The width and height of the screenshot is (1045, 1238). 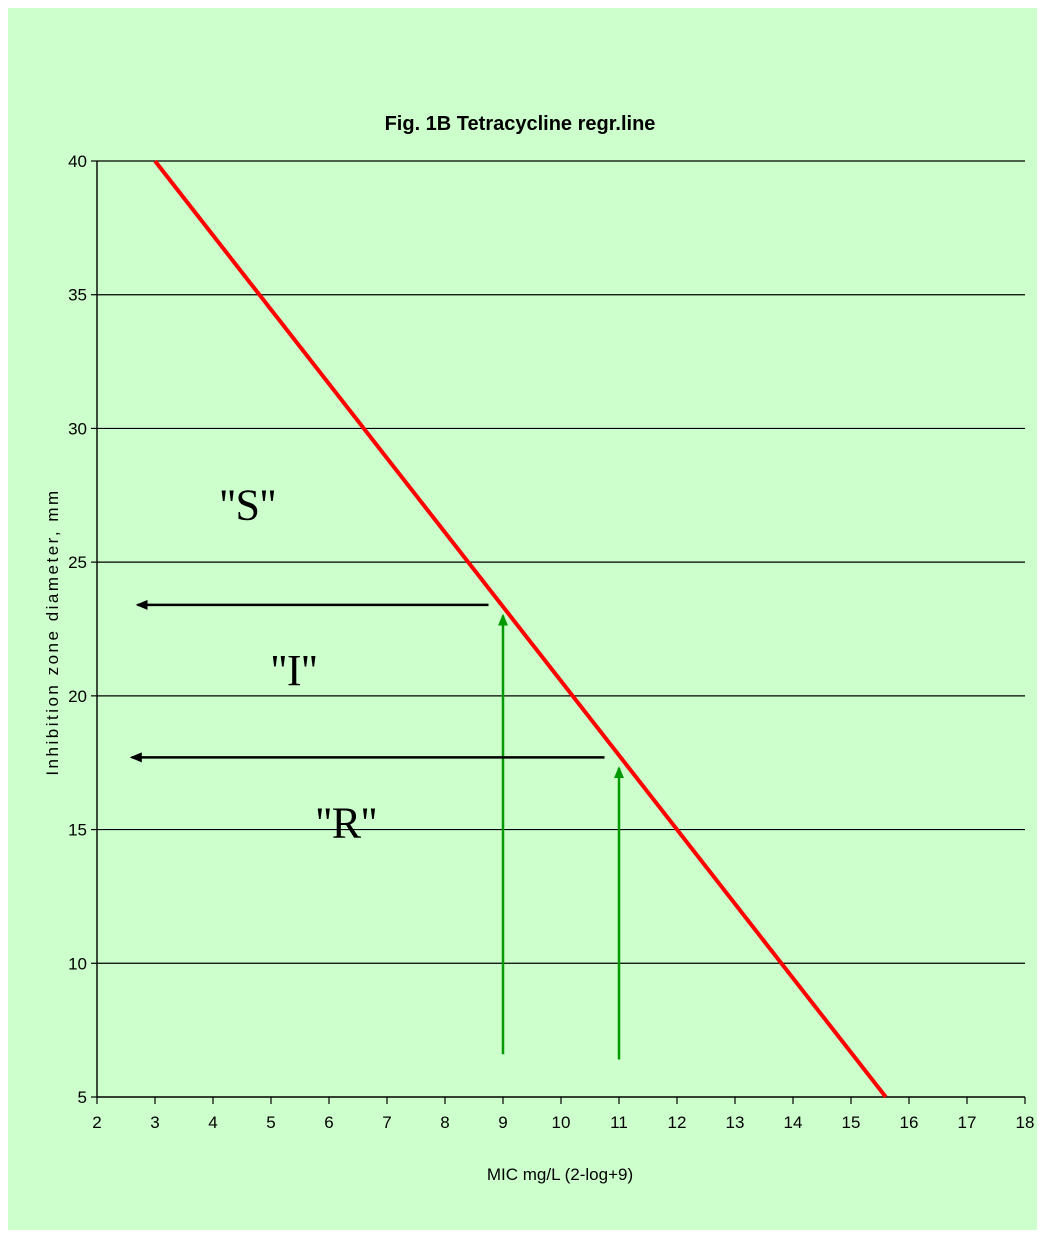 I want to click on y-tick-label-20: 20, so click(x=77, y=696).